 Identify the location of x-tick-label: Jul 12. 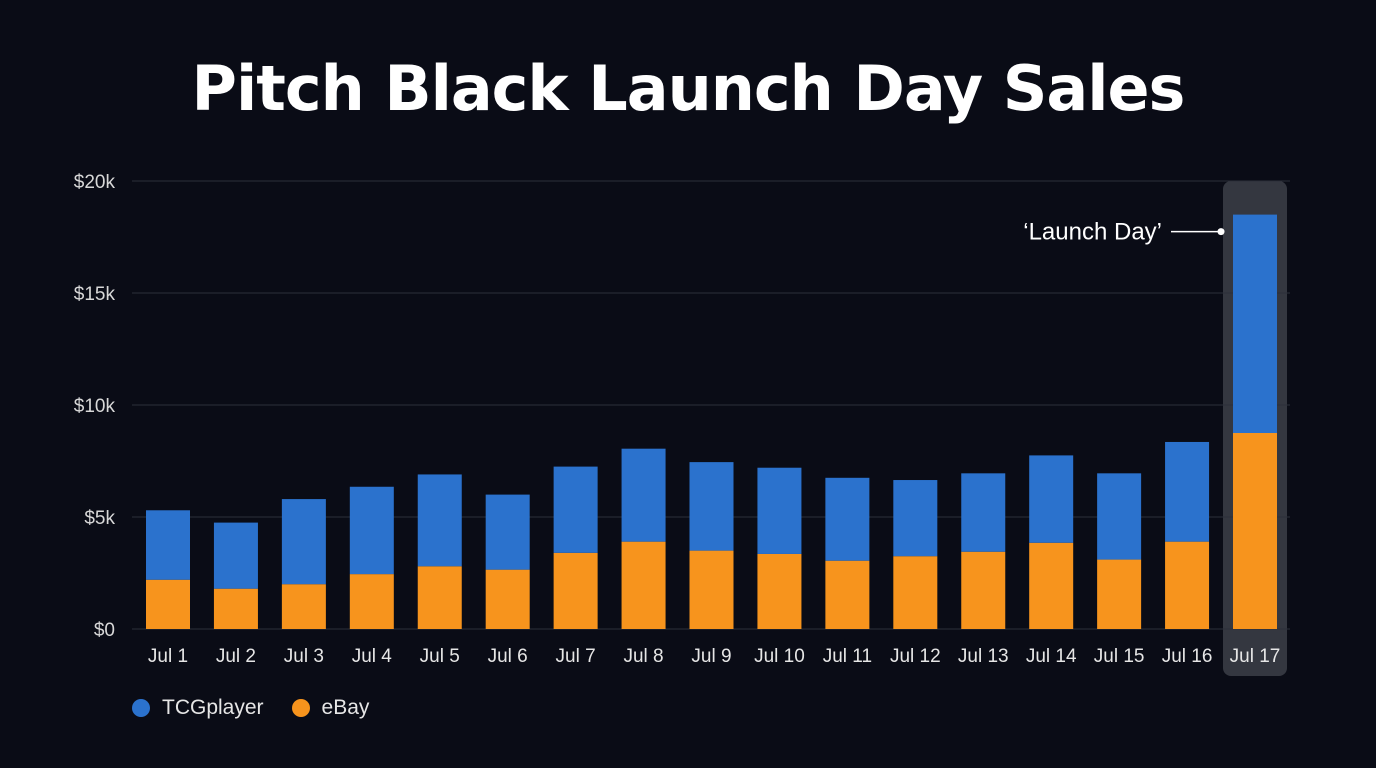
(915, 656).